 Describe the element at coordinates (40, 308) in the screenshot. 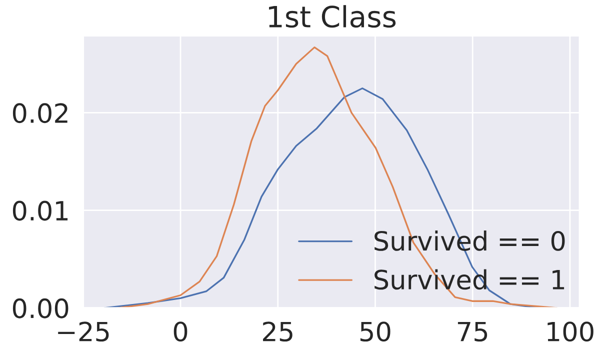

I see `y-tick-label: 0.00` at that location.